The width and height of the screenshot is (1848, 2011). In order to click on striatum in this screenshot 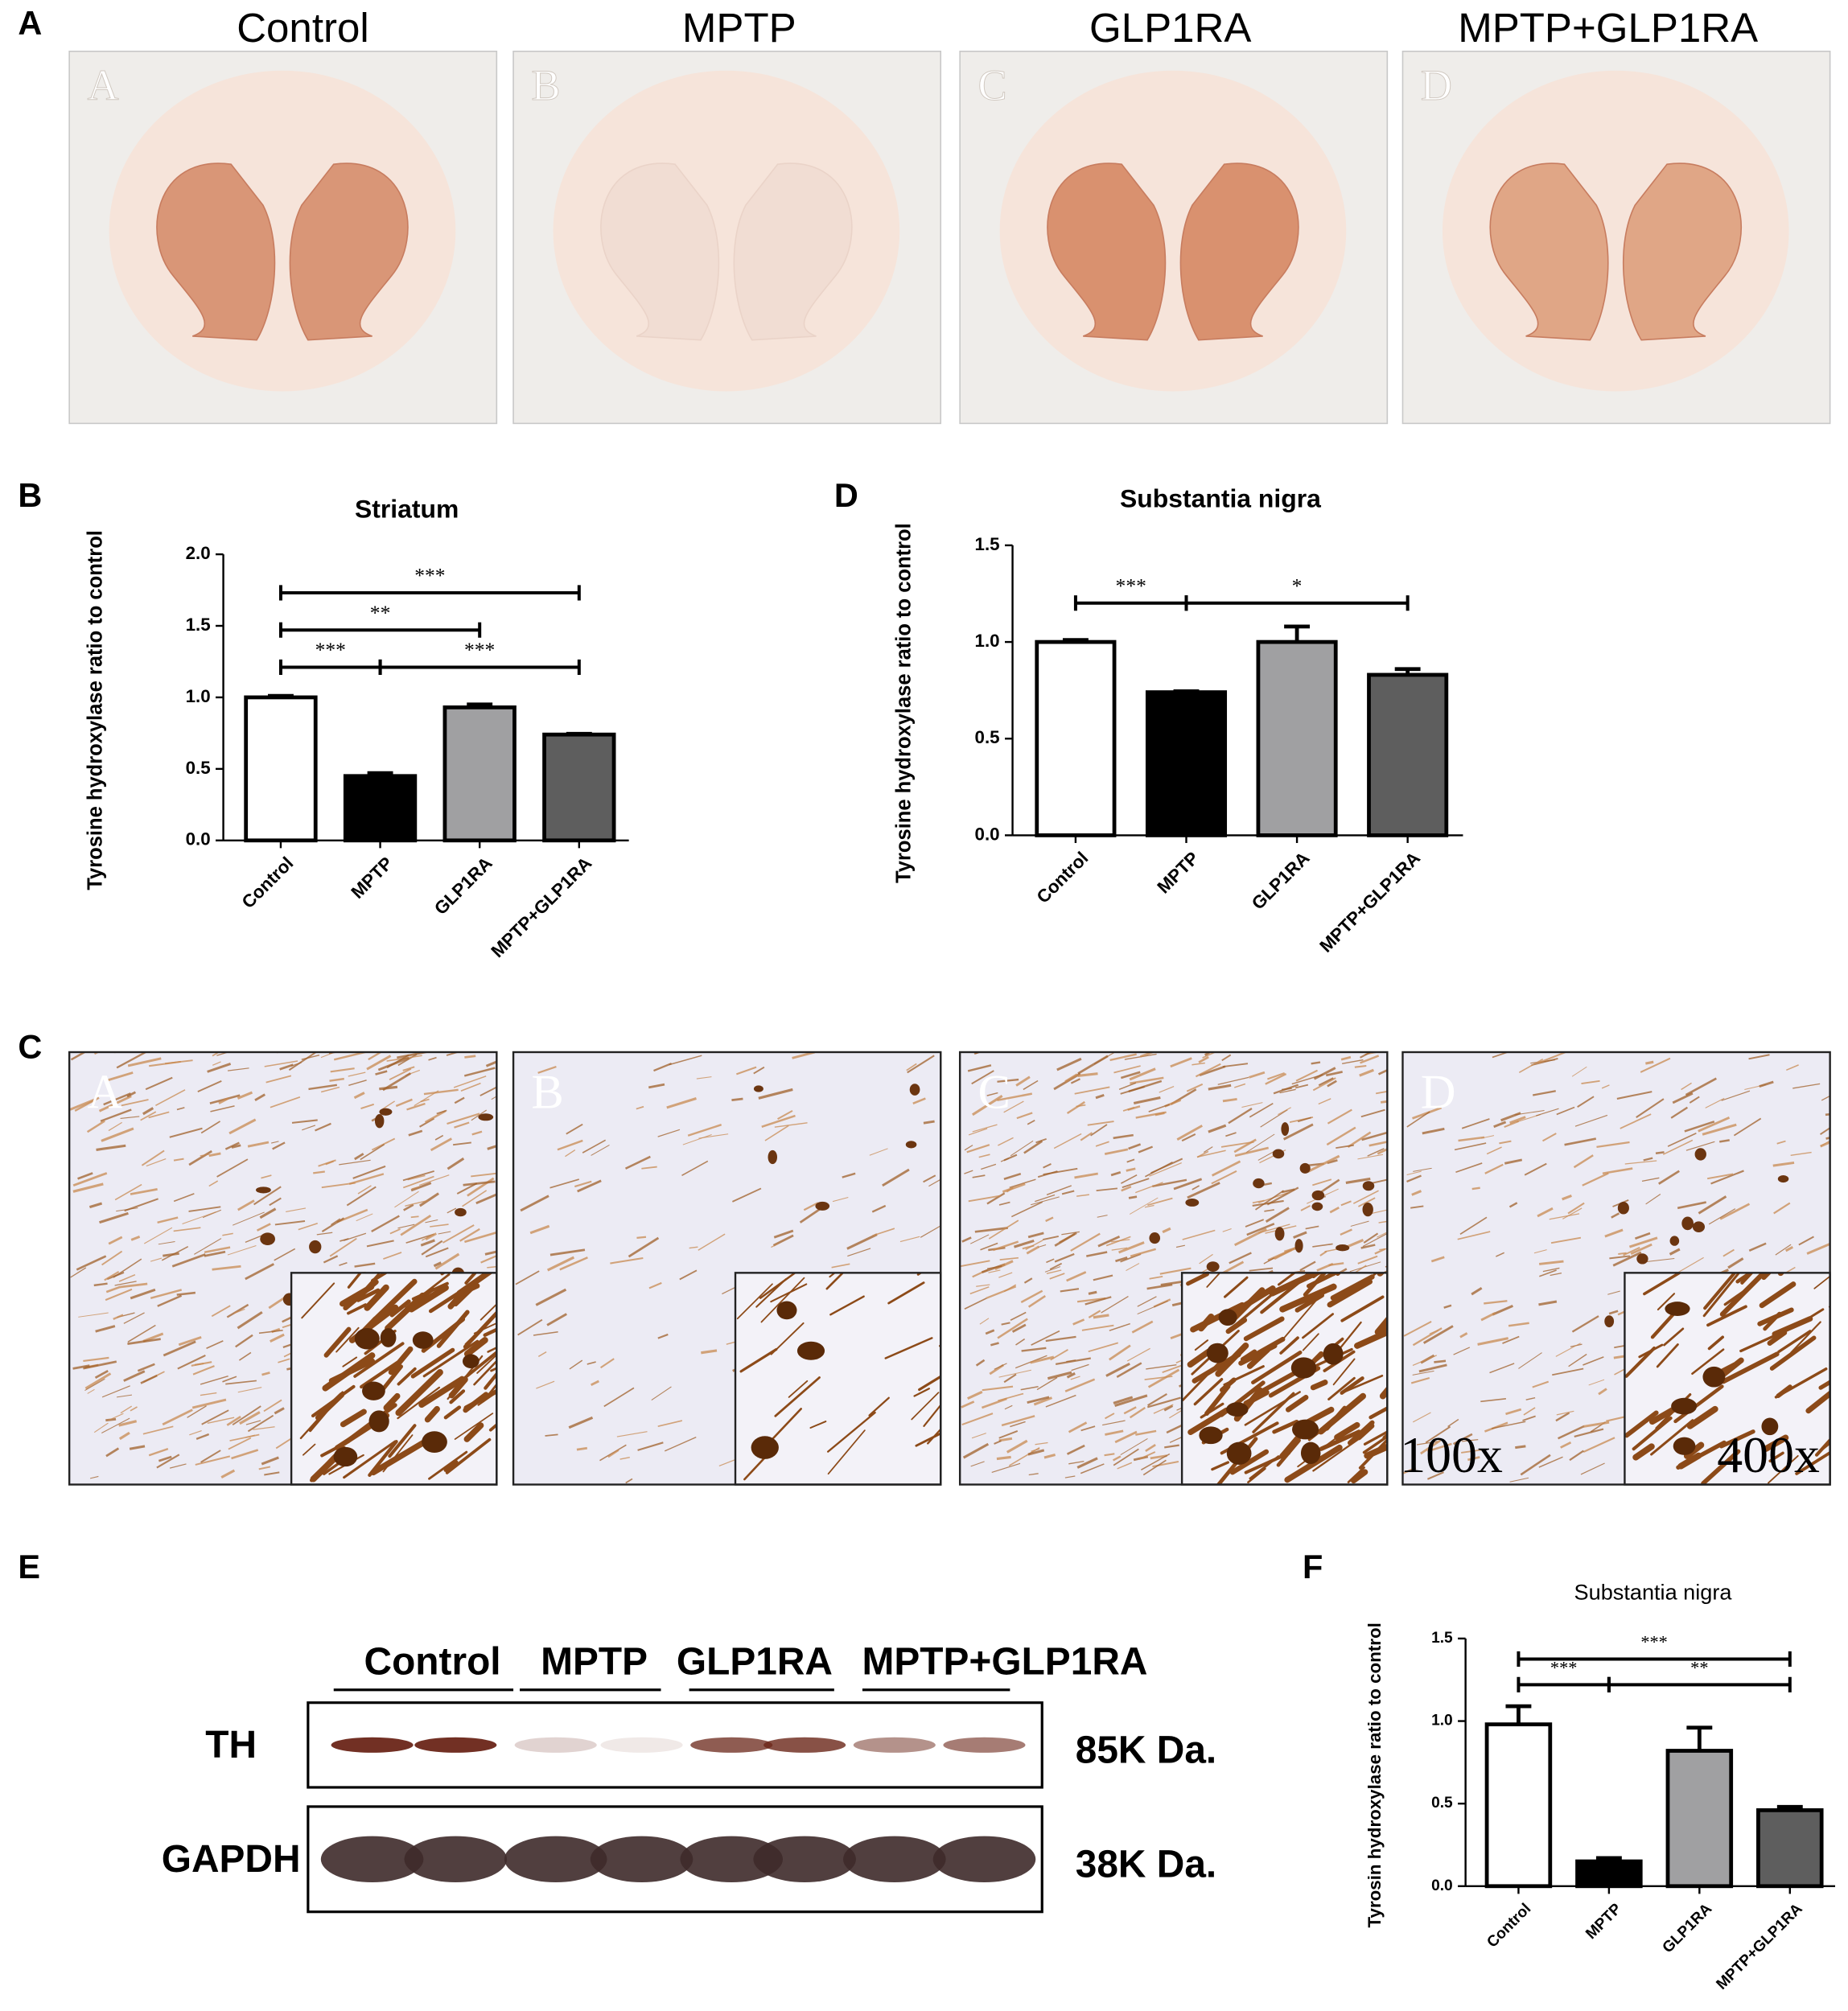, I will do `click(660, 251)`.